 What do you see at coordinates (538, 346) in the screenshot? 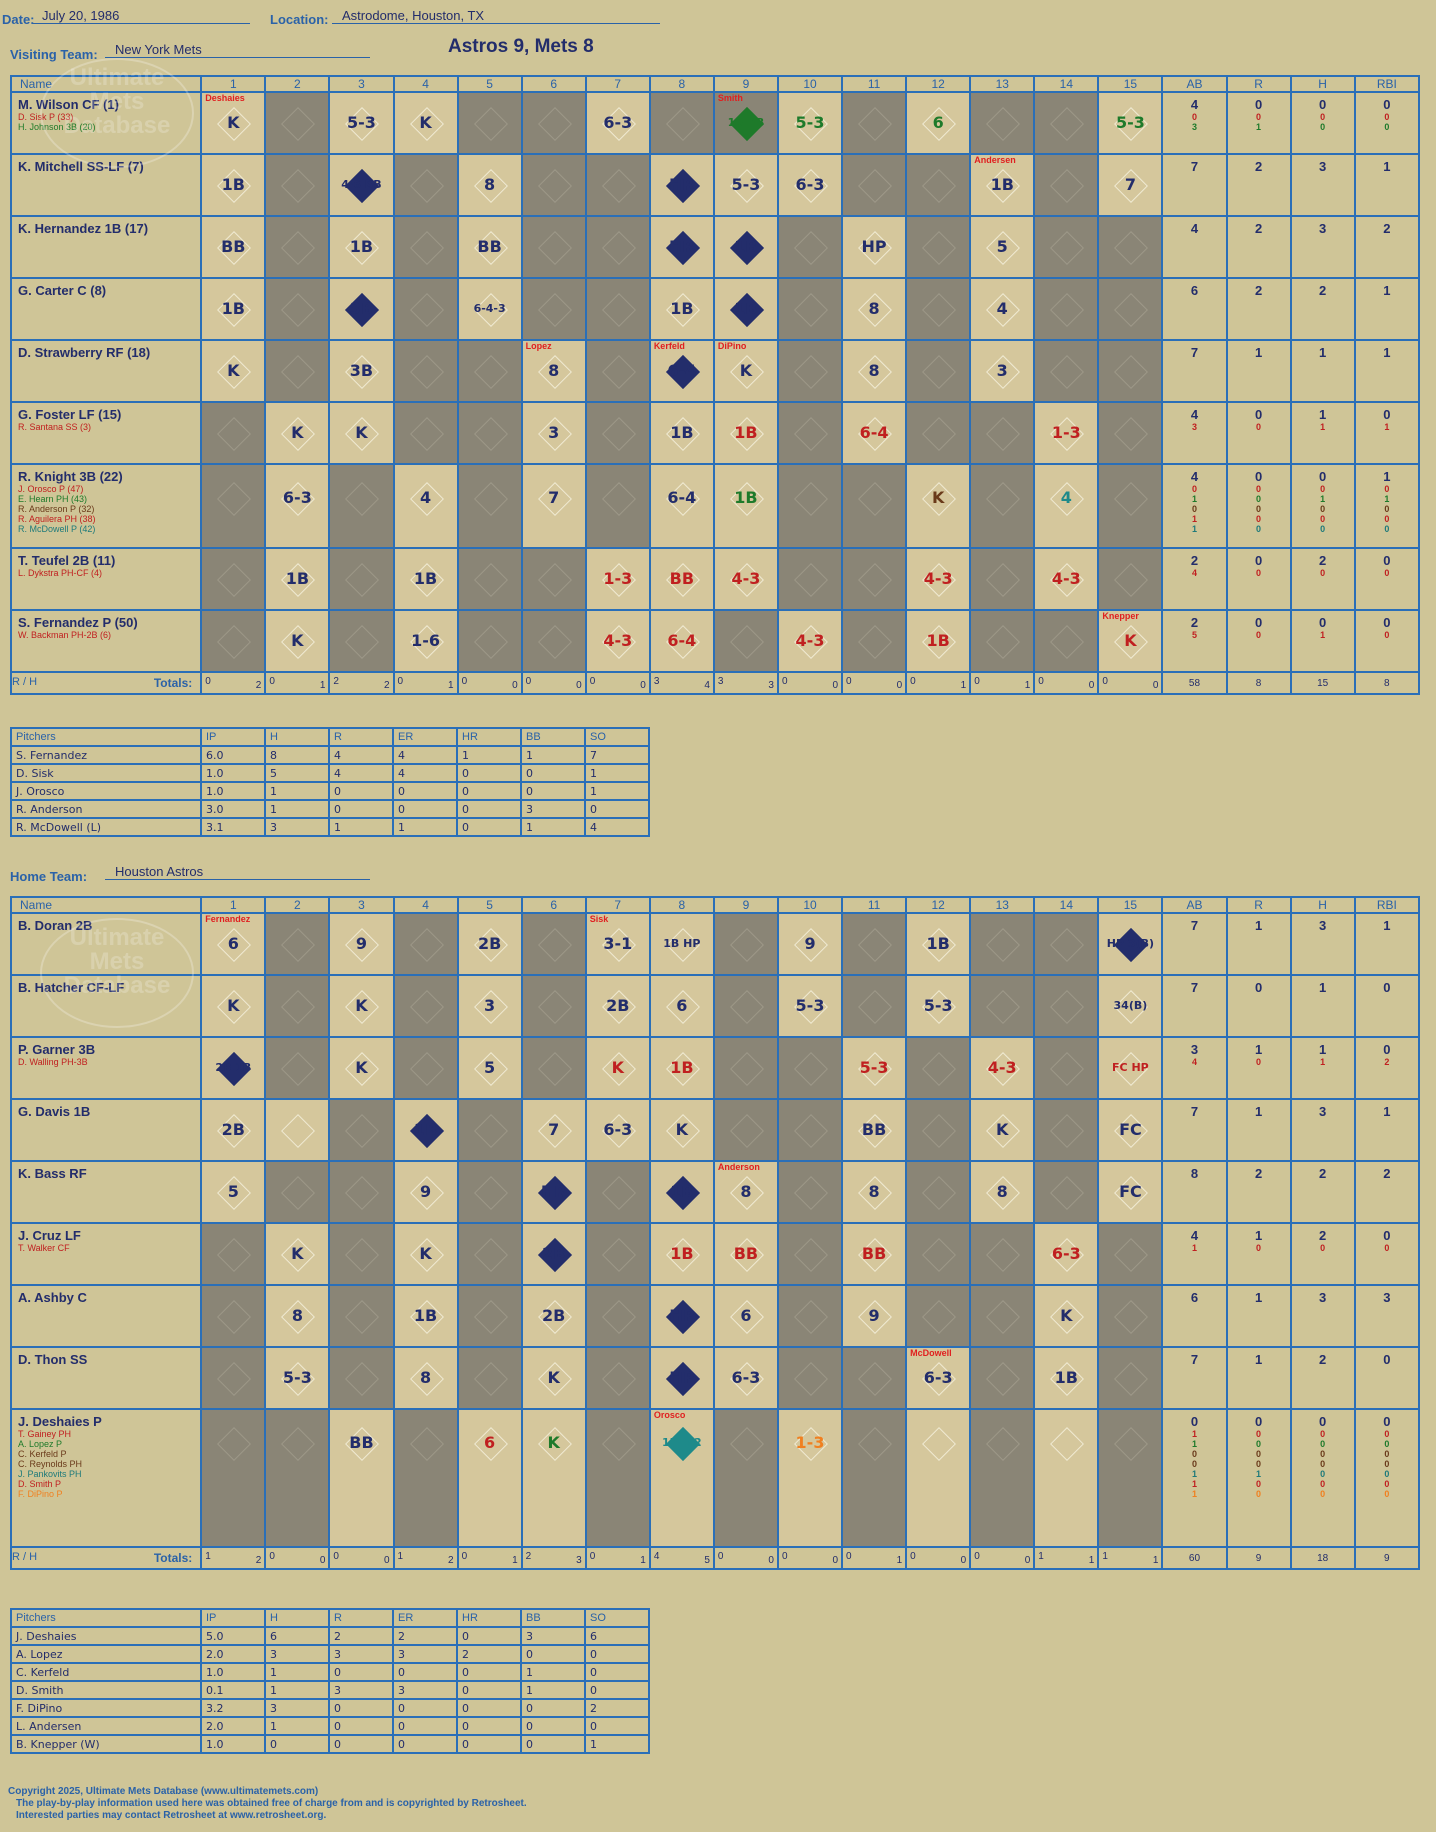
I see `pitcher-change-note: Lopez` at bounding box center [538, 346].